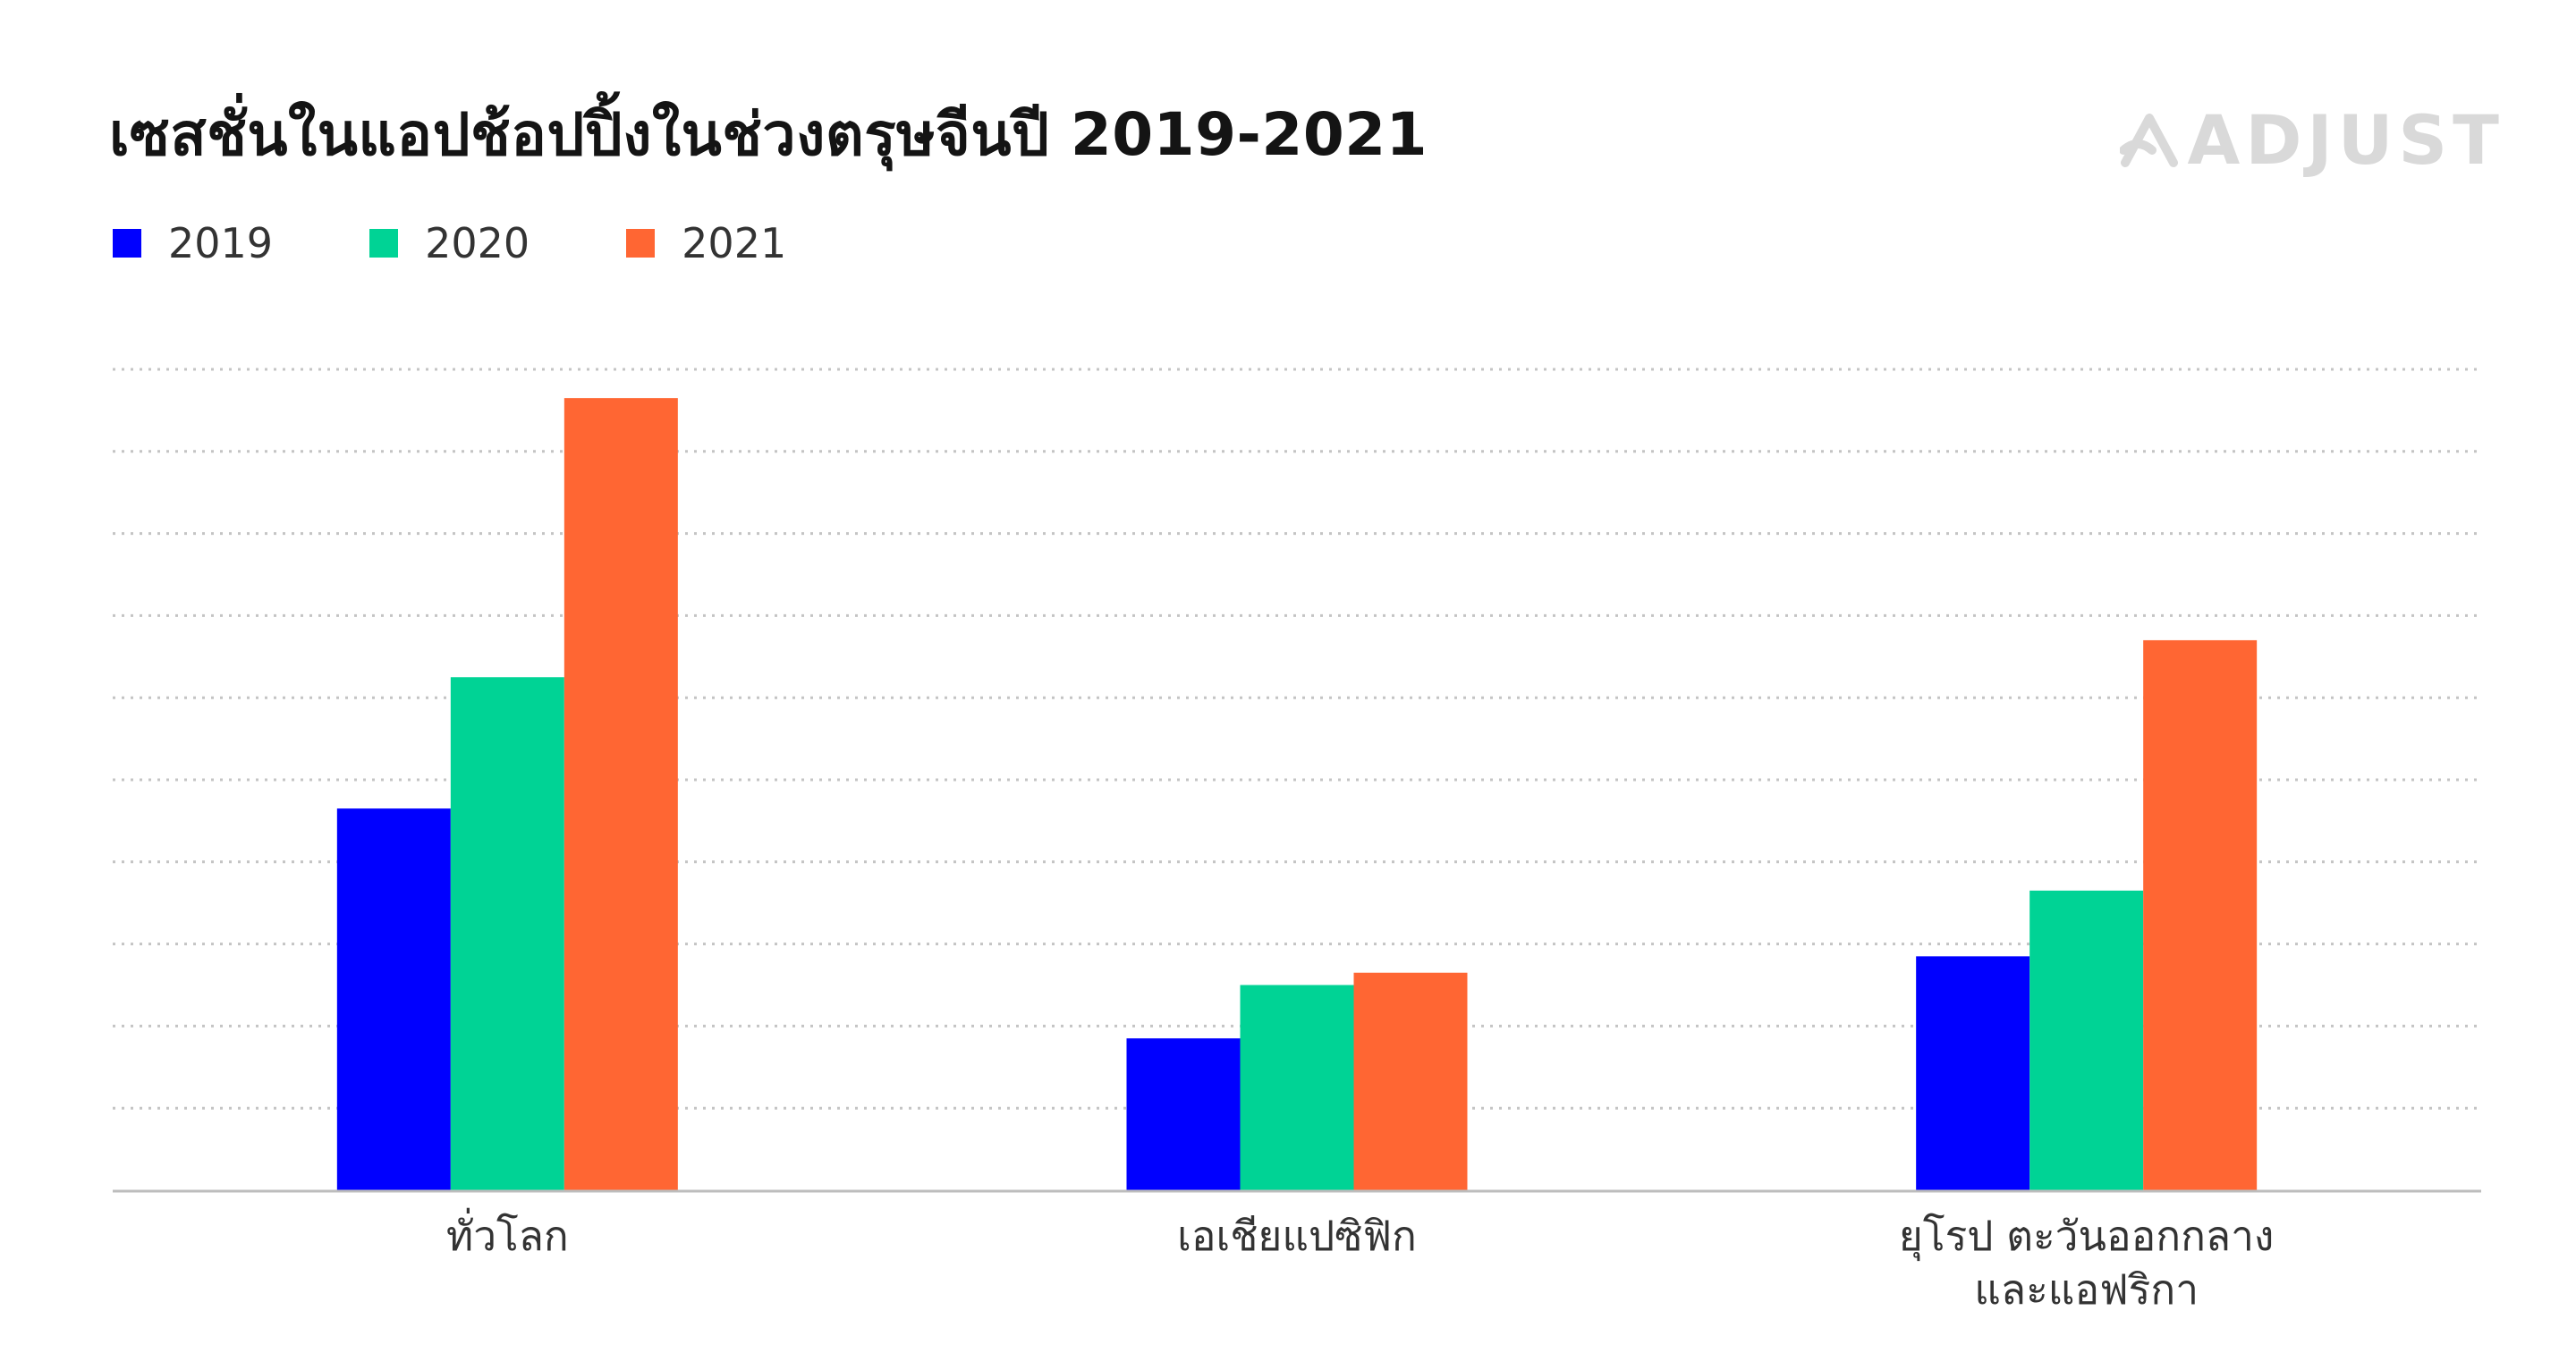  I want to click on legend-swatch-2020, so click(384, 243).